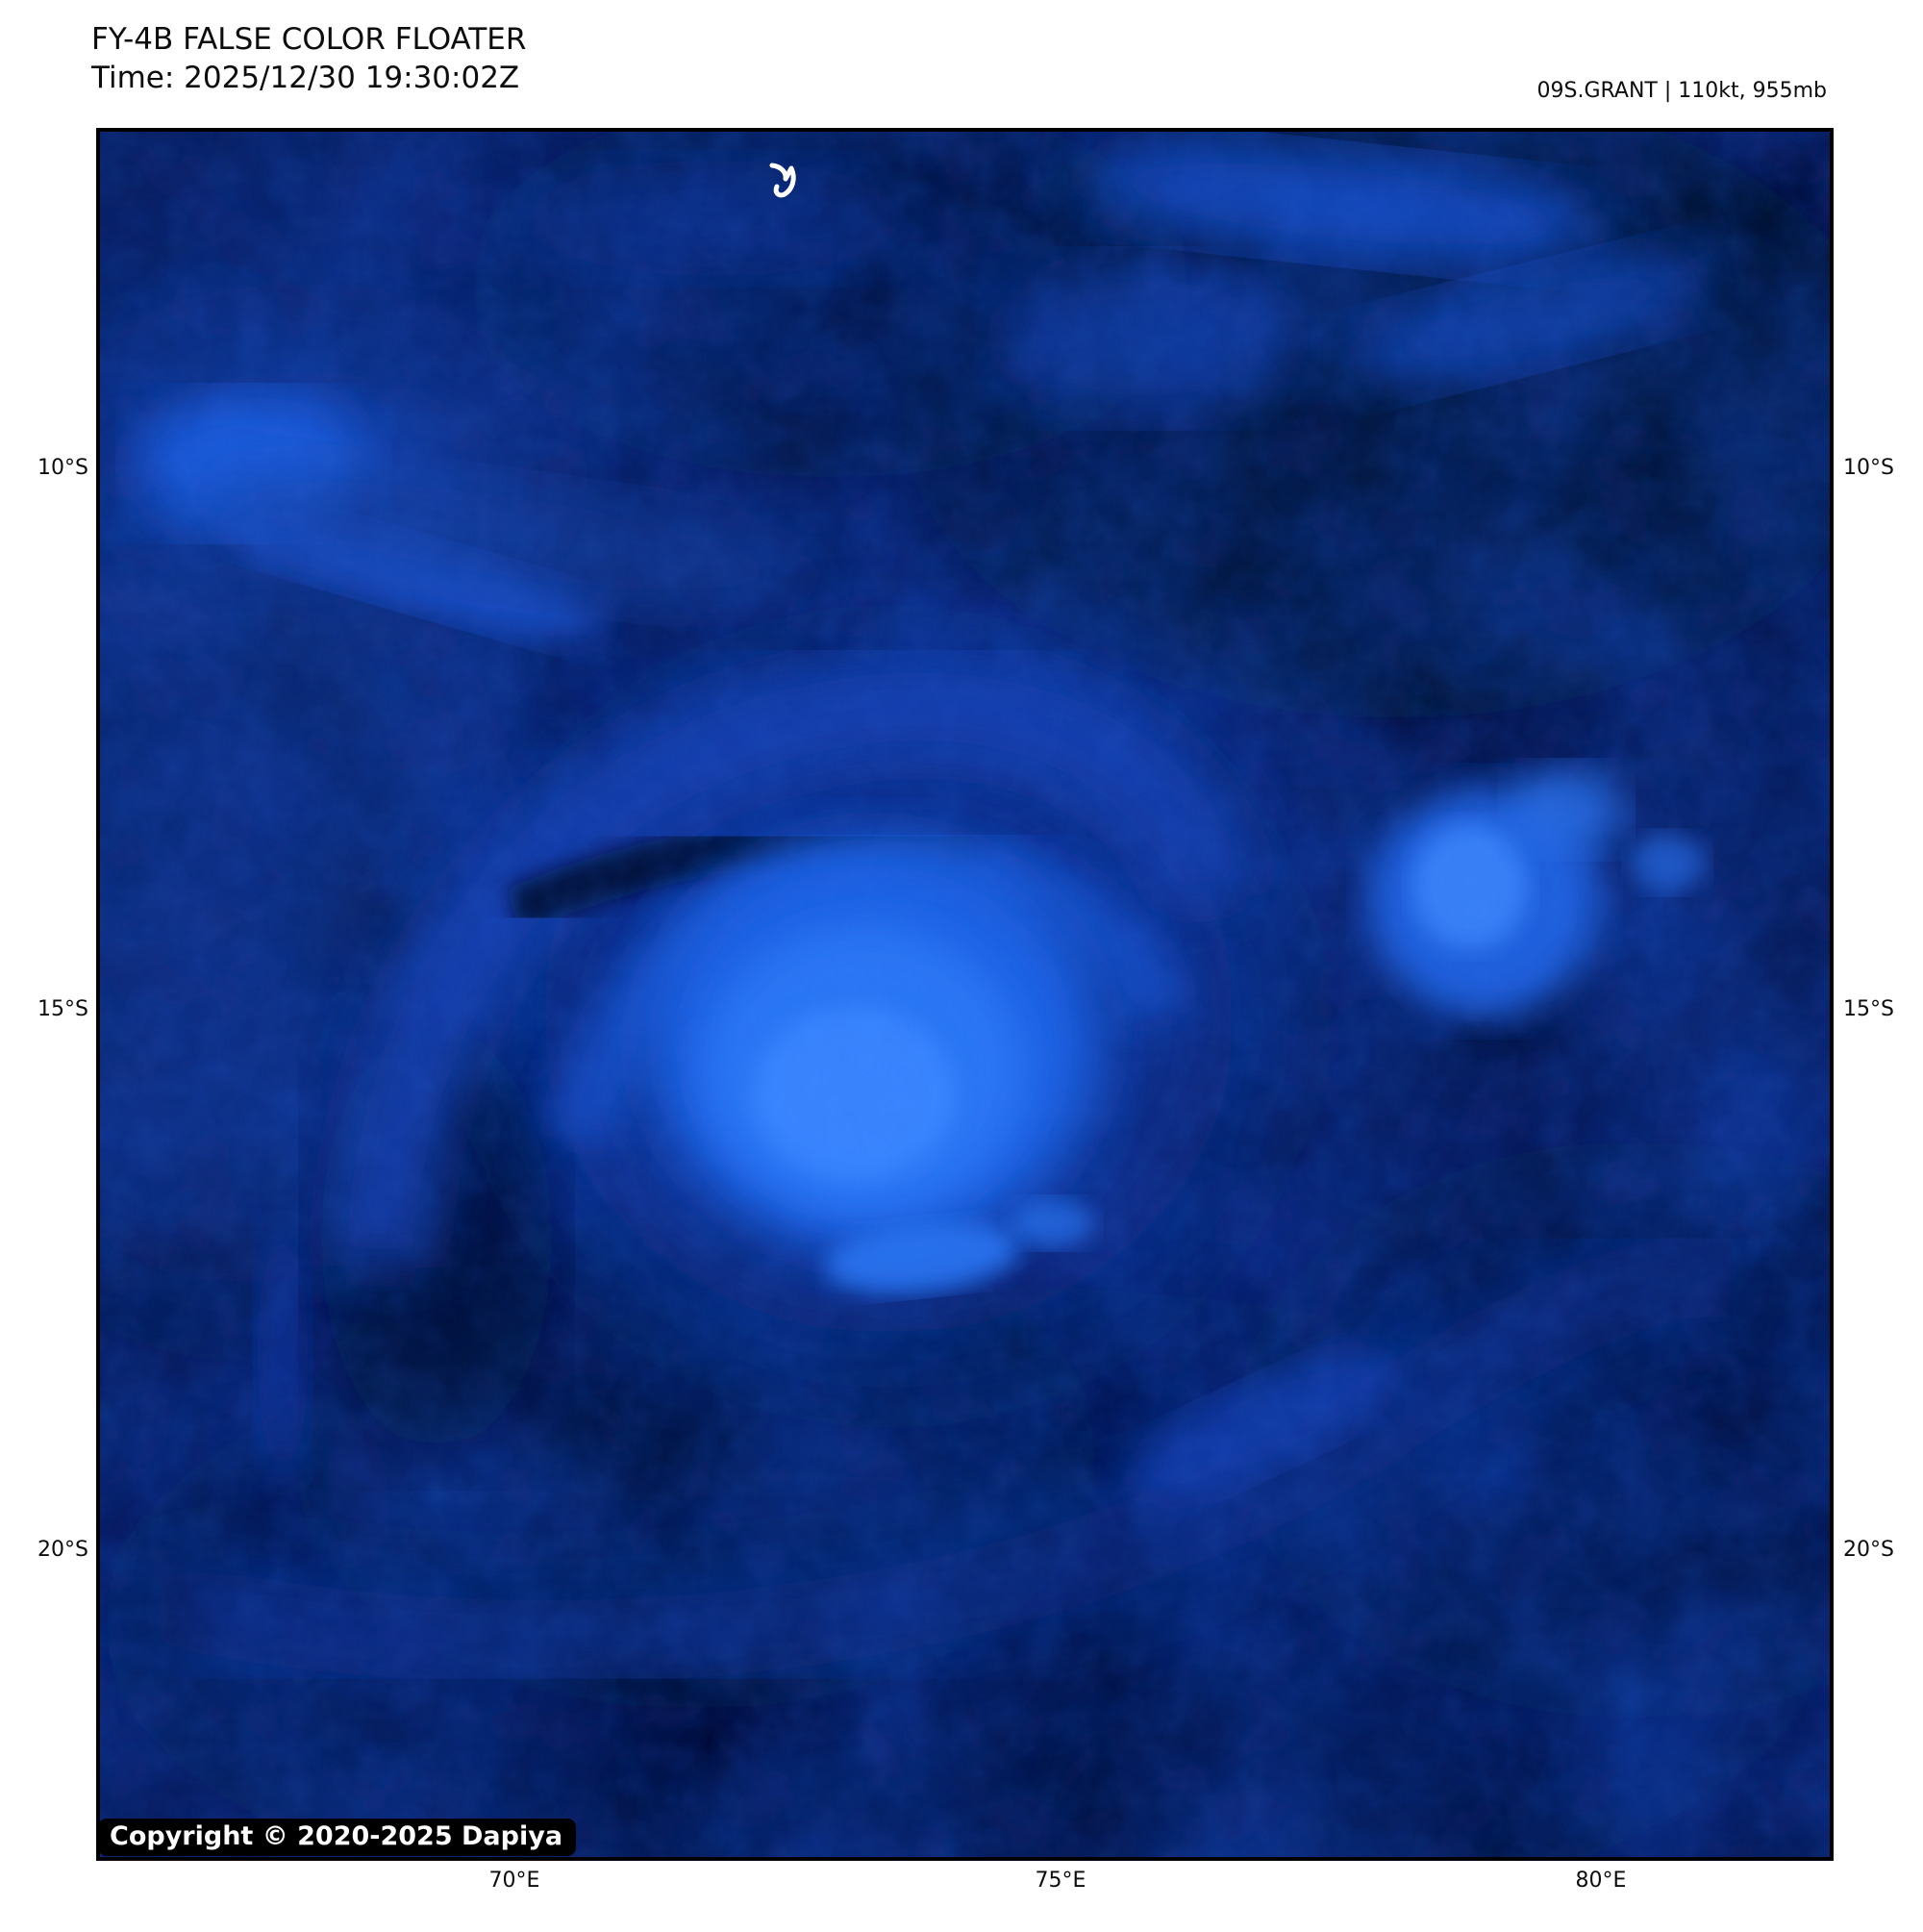 This screenshot has height=1932, width=1923. Describe the element at coordinates (309, 39) in the screenshot. I see `figure-title: FY-4B FALSE COLOR FLOATER` at that location.